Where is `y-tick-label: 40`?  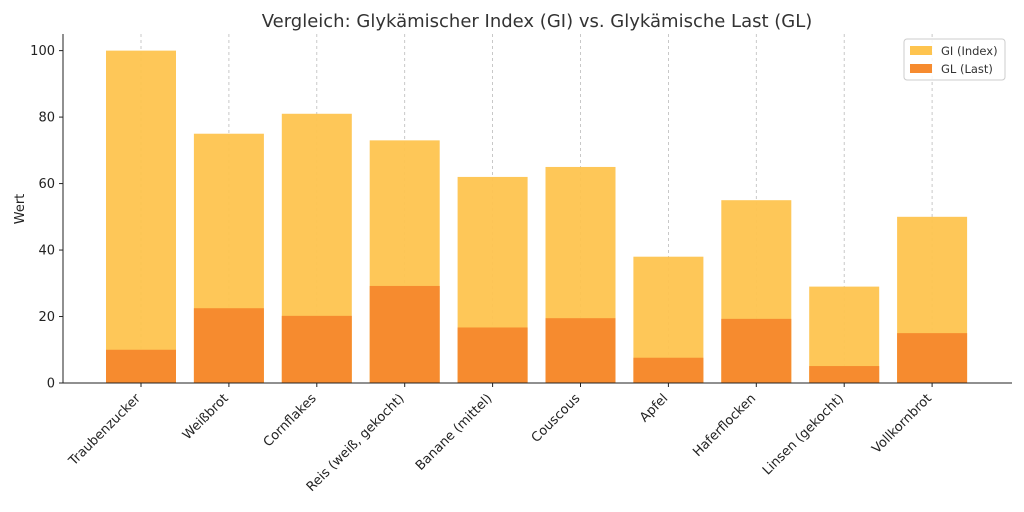
y-tick-label: 40 is located at coordinates (46, 251).